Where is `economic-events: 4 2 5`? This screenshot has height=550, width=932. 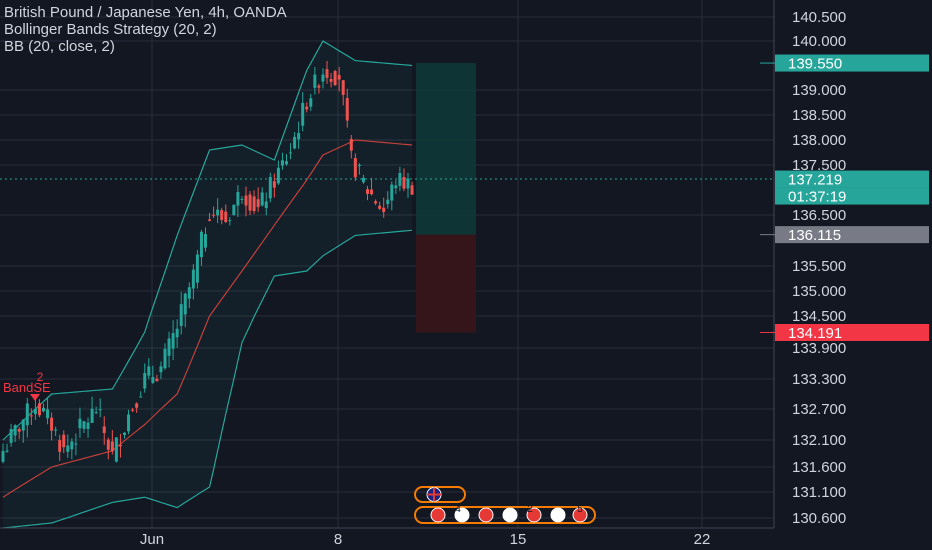 economic-events: 4 2 5 is located at coordinates (505, 505).